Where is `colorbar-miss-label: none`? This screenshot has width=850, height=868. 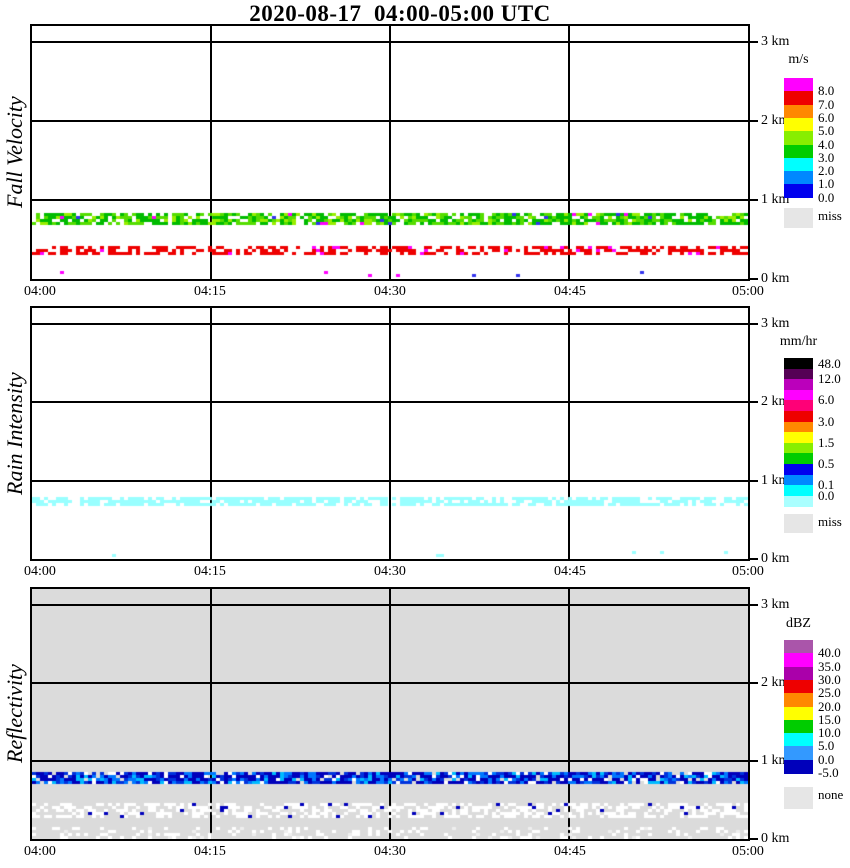 colorbar-miss-label: none is located at coordinates (831, 794).